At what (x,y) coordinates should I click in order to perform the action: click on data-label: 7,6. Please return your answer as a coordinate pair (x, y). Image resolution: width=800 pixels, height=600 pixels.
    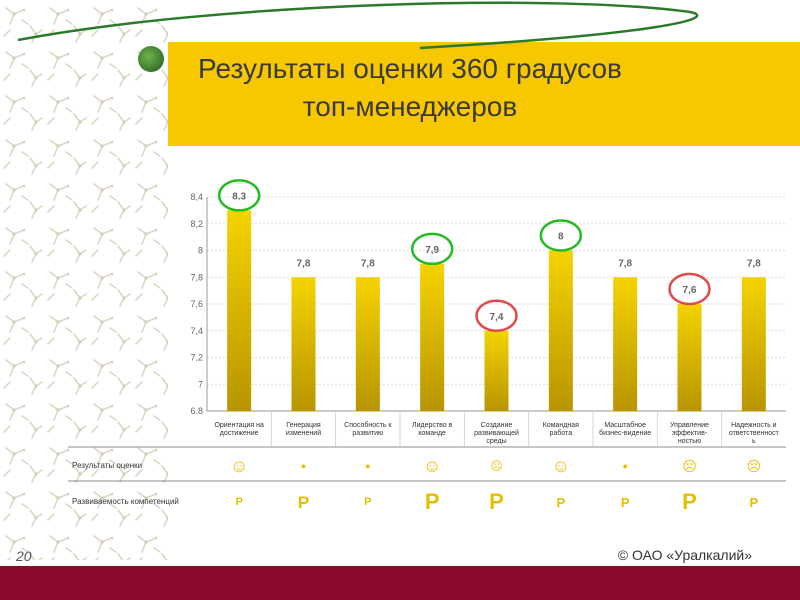
    Looking at the image, I should click on (690, 290).